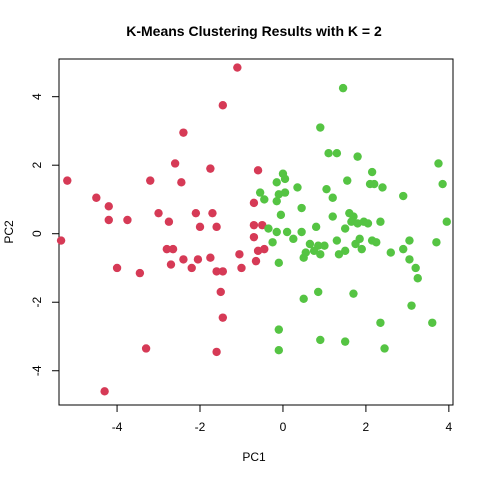 Image resolution: width=480 pixels, height=480 pixels. I want to click on y-tick-label: 0, so click(37, 233).